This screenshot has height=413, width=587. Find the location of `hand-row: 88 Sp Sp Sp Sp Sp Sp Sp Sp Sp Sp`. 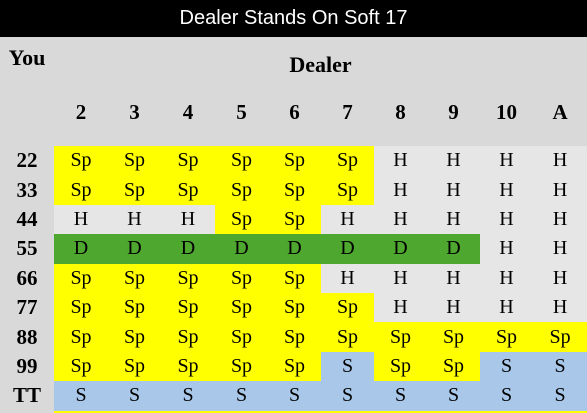

hand-row: 88 Sp Sp Sp Sp Sp Sp Sp Sp Sp Sp is located at coordinates (293, 337).